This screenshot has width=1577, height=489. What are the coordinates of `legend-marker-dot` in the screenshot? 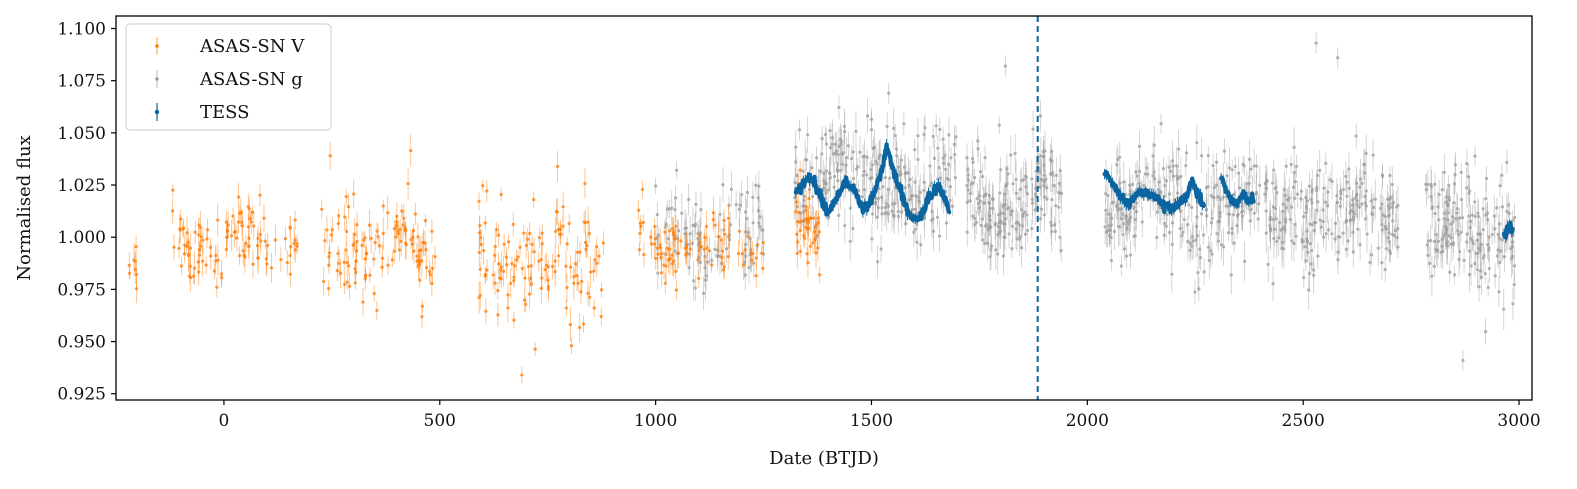 It's located at (157, 46).